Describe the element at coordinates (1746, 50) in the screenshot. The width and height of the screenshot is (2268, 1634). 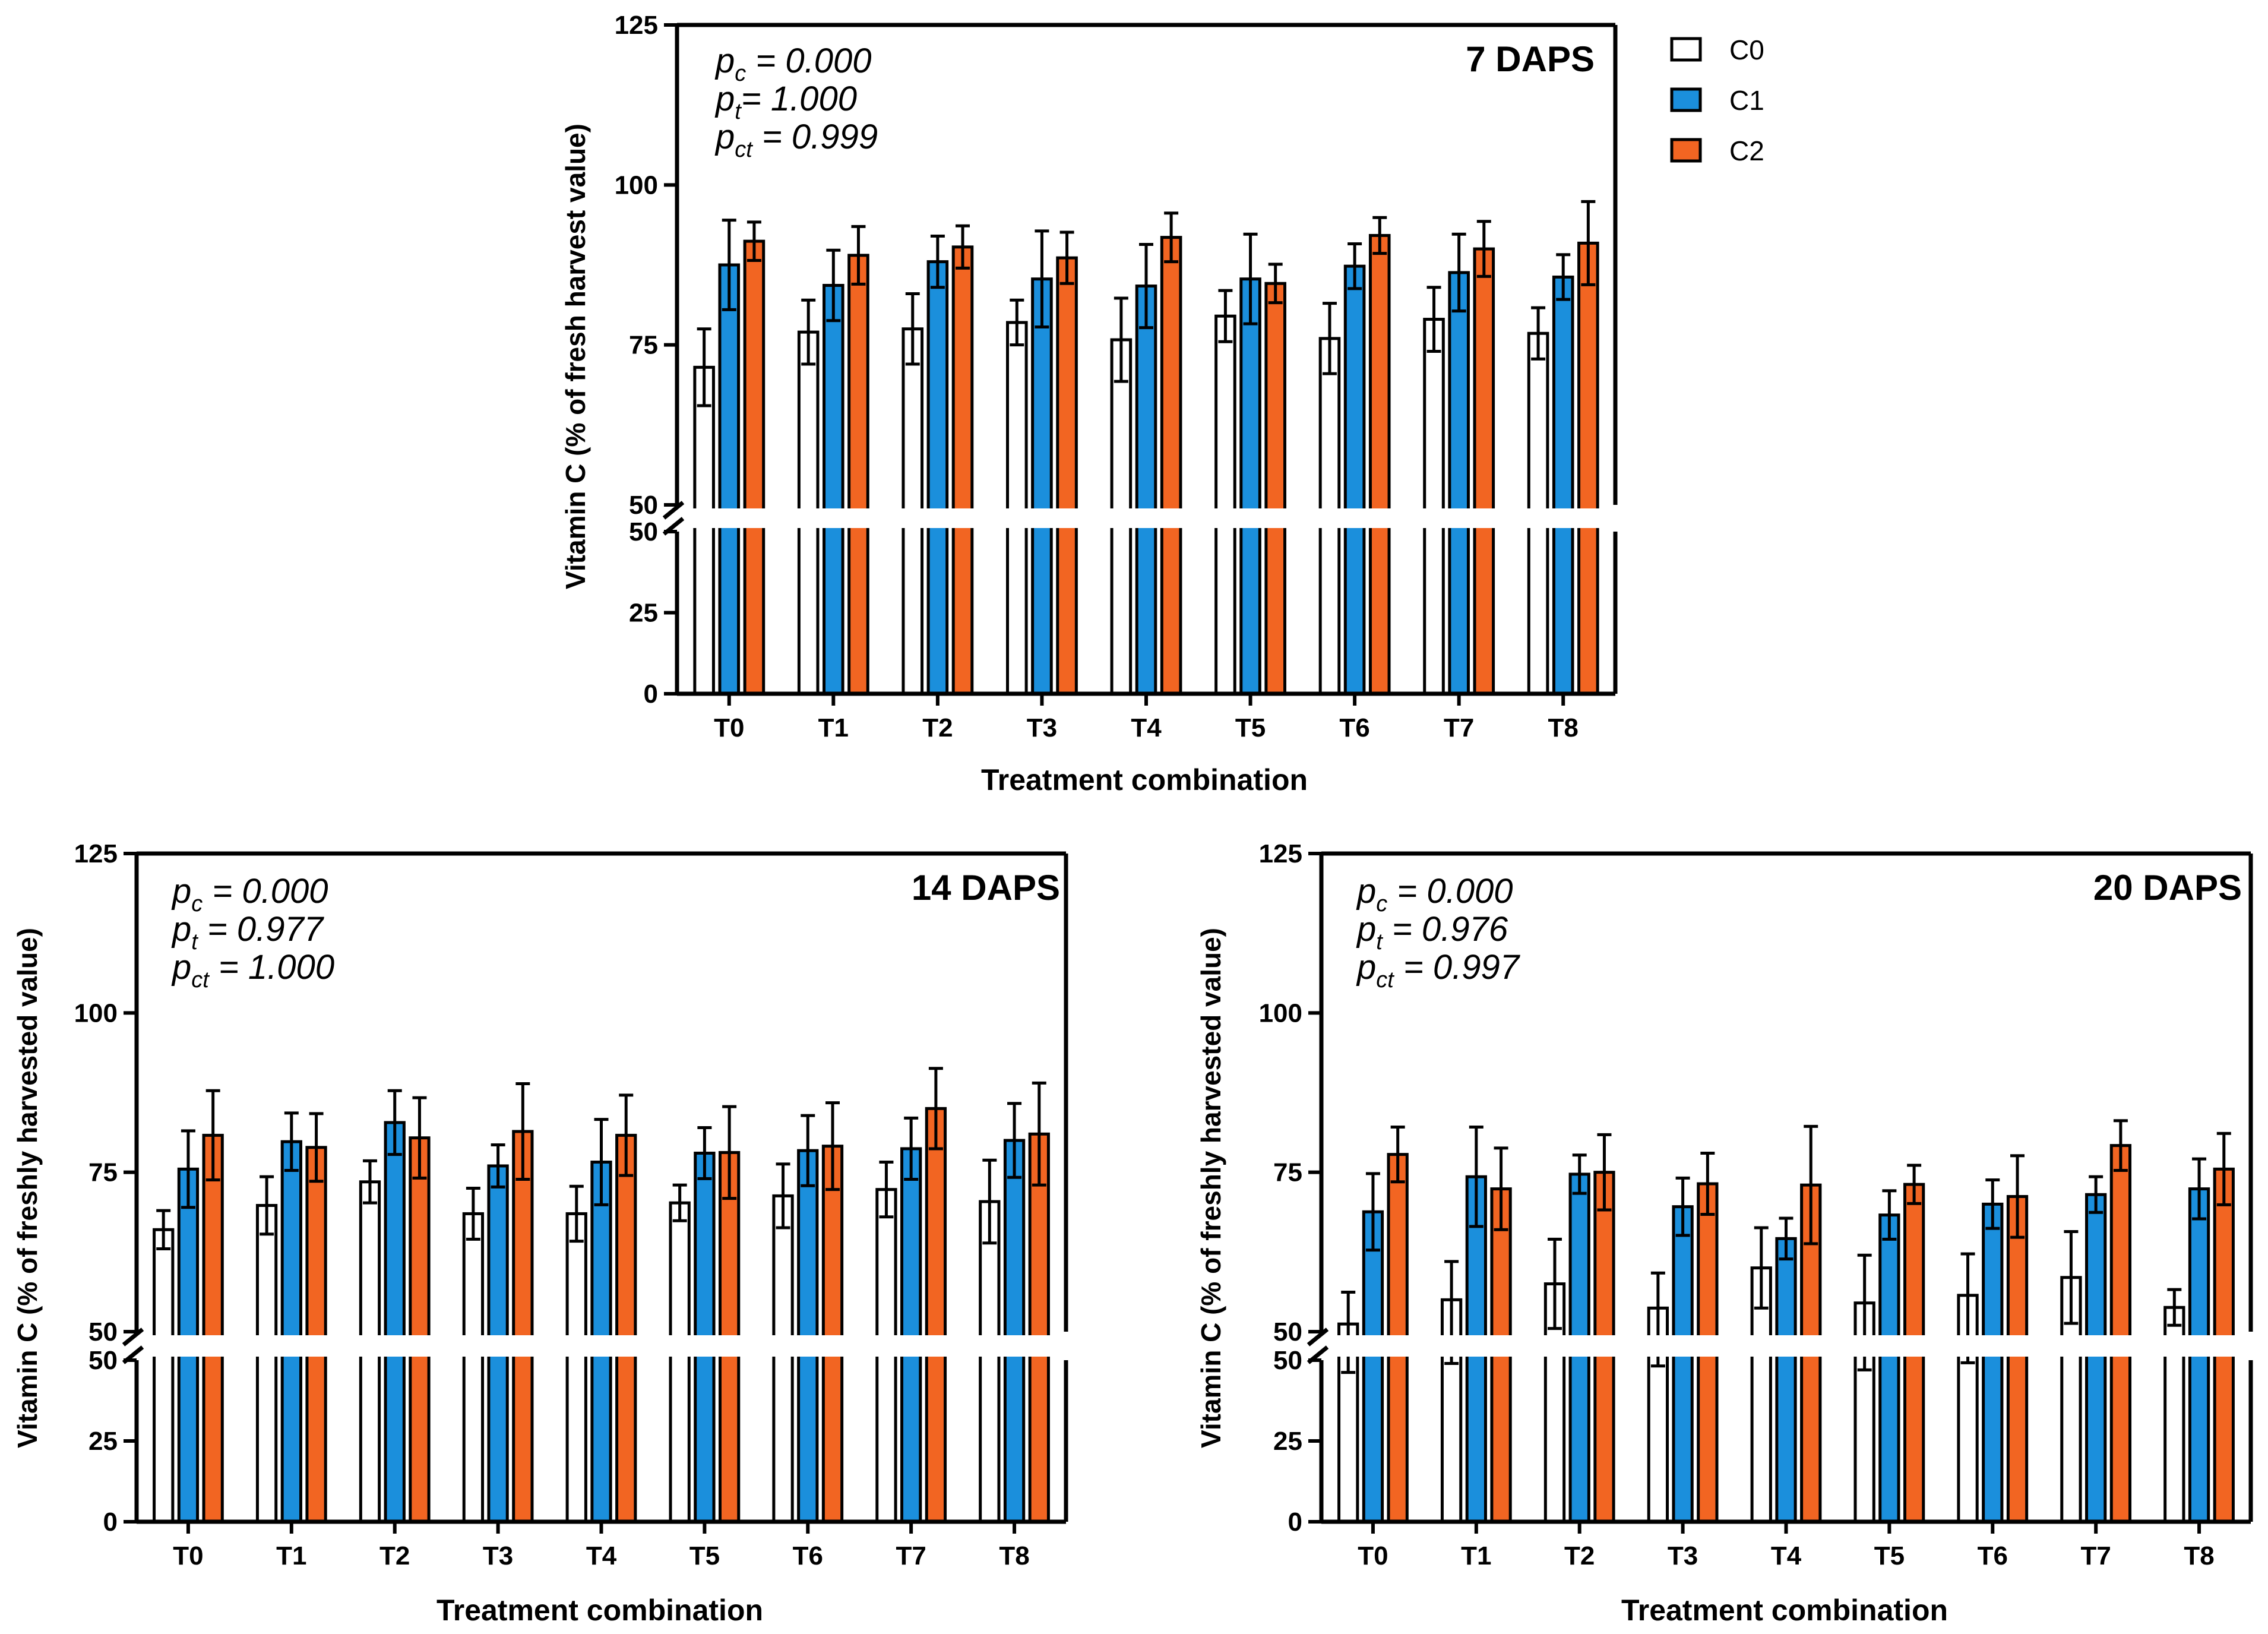
I see `legend-label-c0: C0` at that location.